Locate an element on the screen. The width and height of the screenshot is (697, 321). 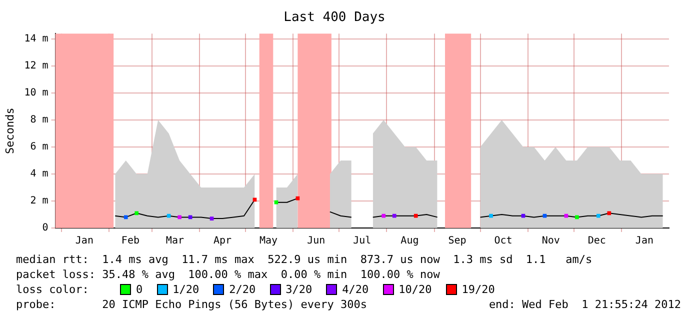
x-tick-label: Feb is located at coordinates (130, 241).